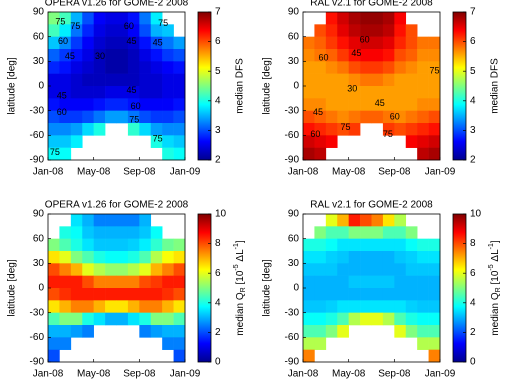 The height and width of the screenshot is (381, 511). Describe the element at coordinates (218, 273) in the screenshot. I see `colorbar-tick-label: 6` at that location.